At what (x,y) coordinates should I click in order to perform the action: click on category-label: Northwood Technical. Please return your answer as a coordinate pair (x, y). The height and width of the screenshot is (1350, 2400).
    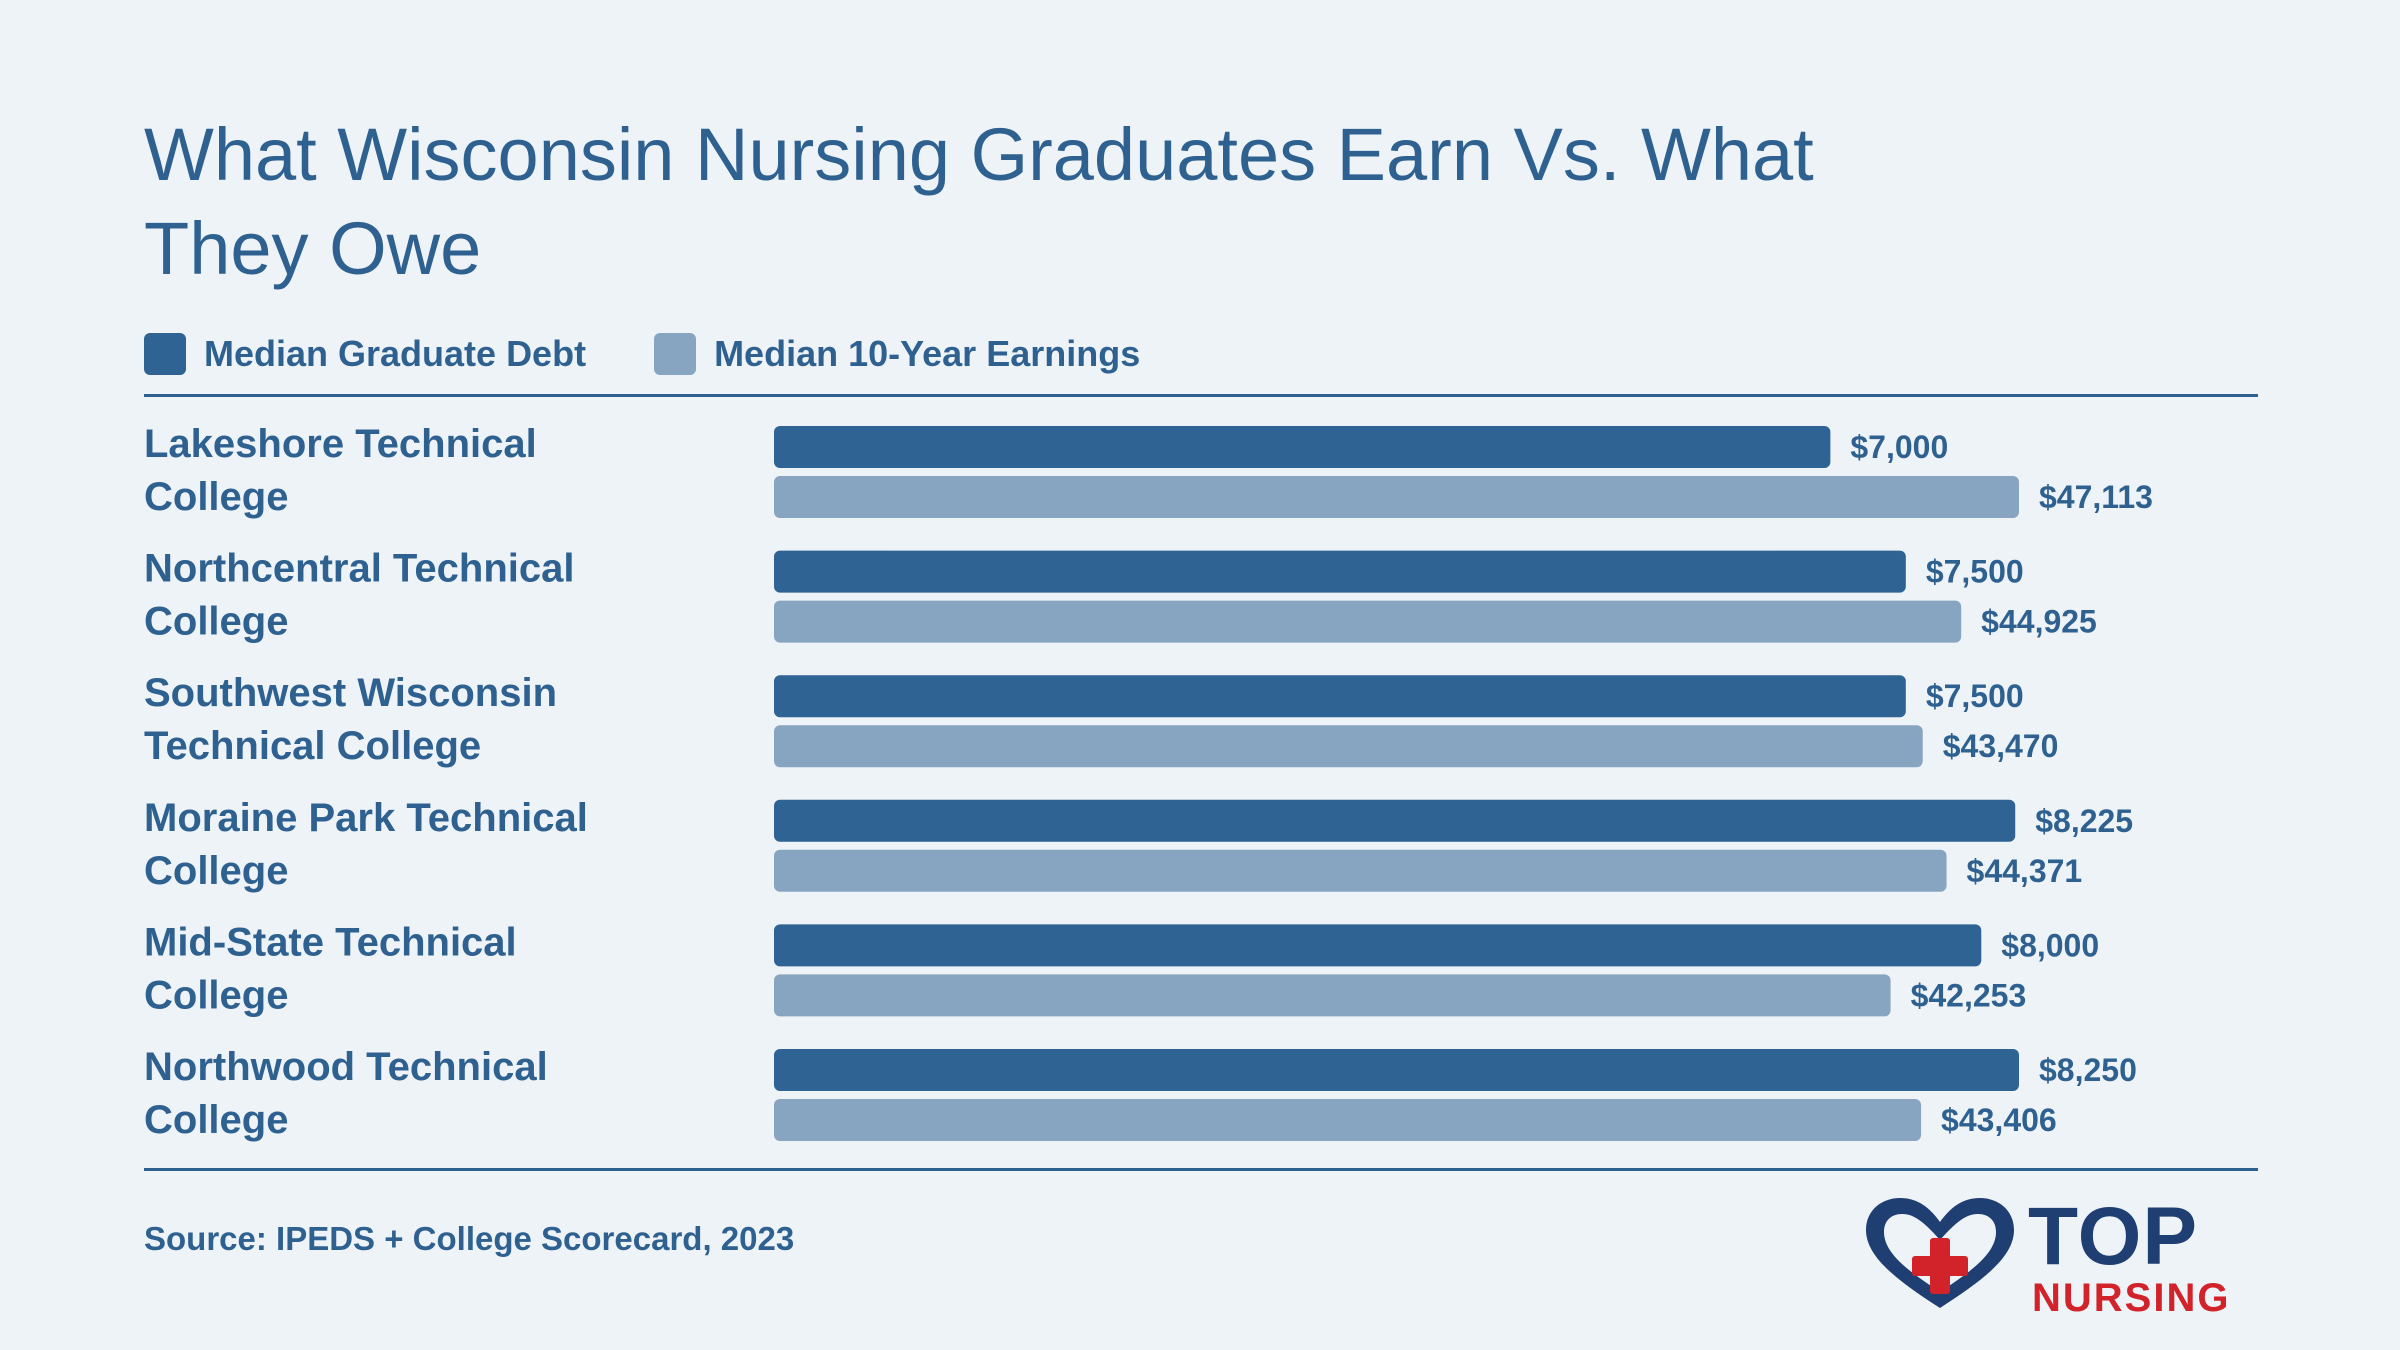
    Looking at the image, I should click on (346, 1067).